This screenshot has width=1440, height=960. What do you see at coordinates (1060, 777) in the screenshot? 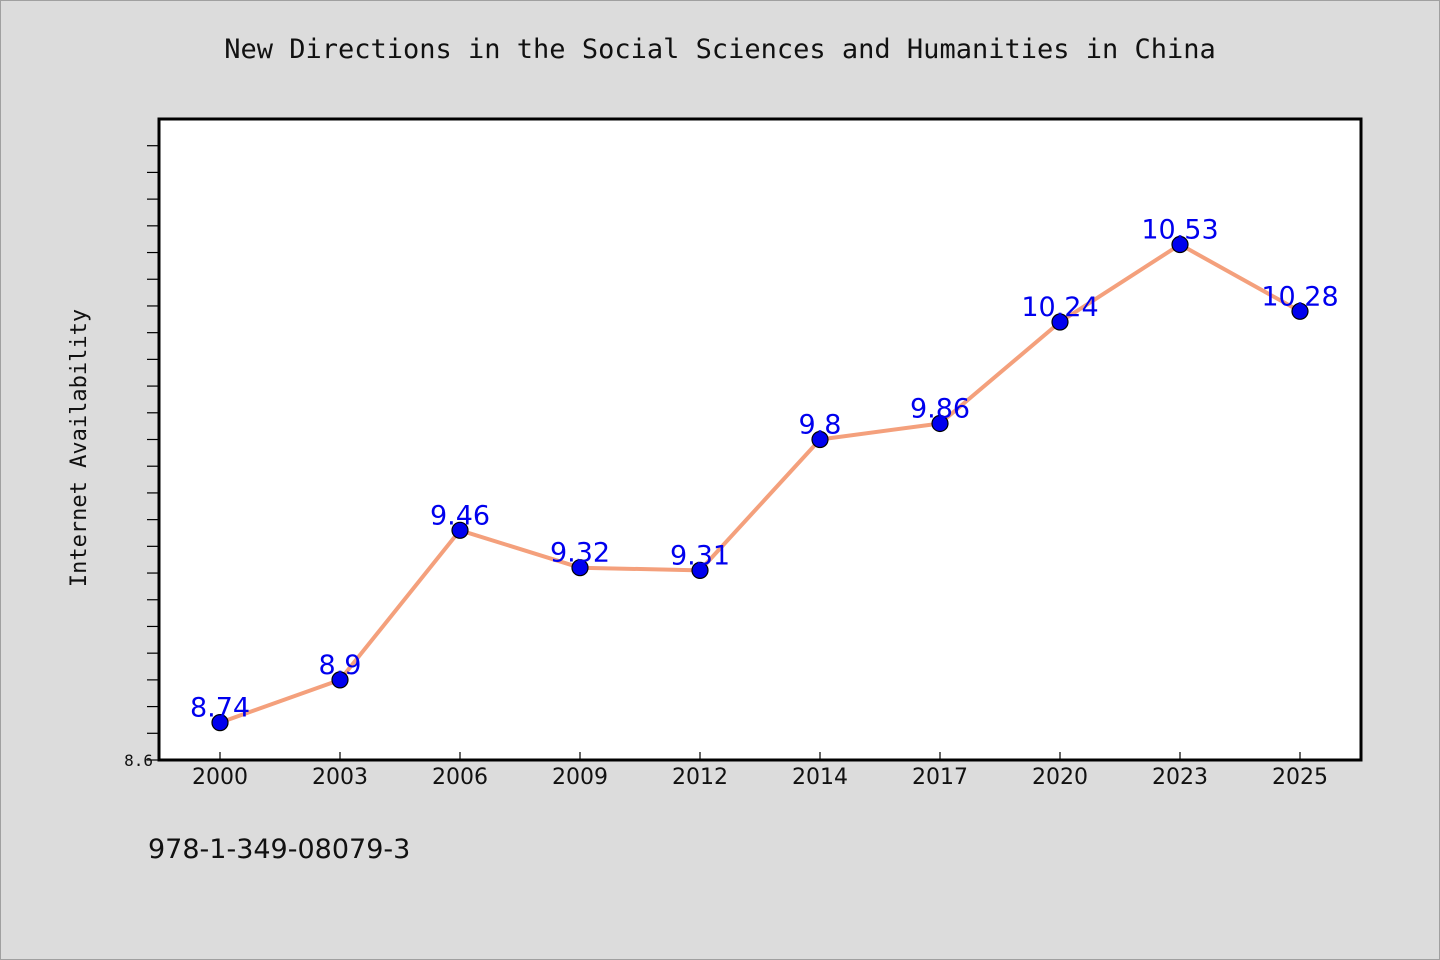
I see `x-tick-label: 2020` at bounding box center [1060, 777].